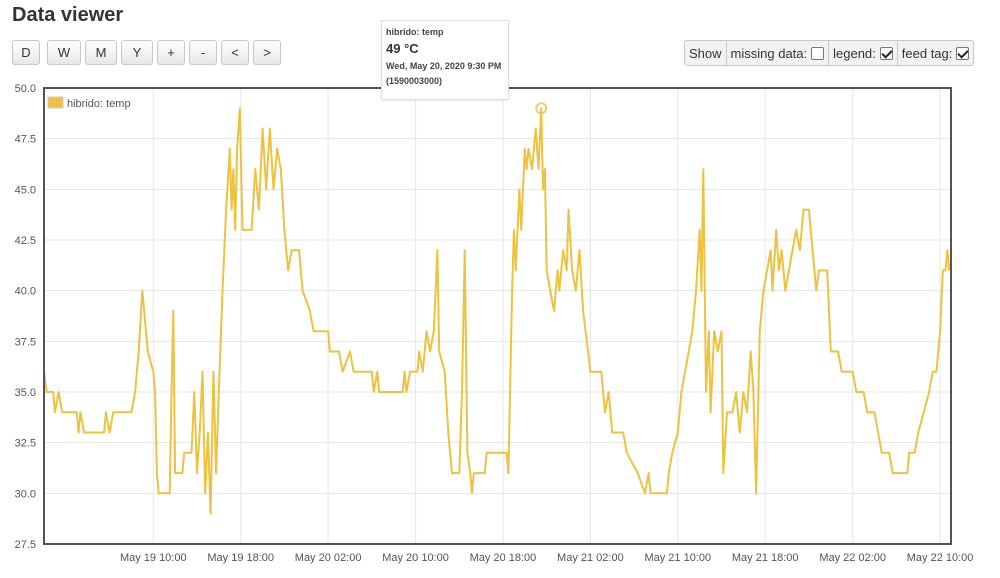 The width and height of the screenshot is (1000, 578). What do you see at coordinates (55, 102) in the screenshot?
I see `legend-swatch` at bounding box center [55, 102].